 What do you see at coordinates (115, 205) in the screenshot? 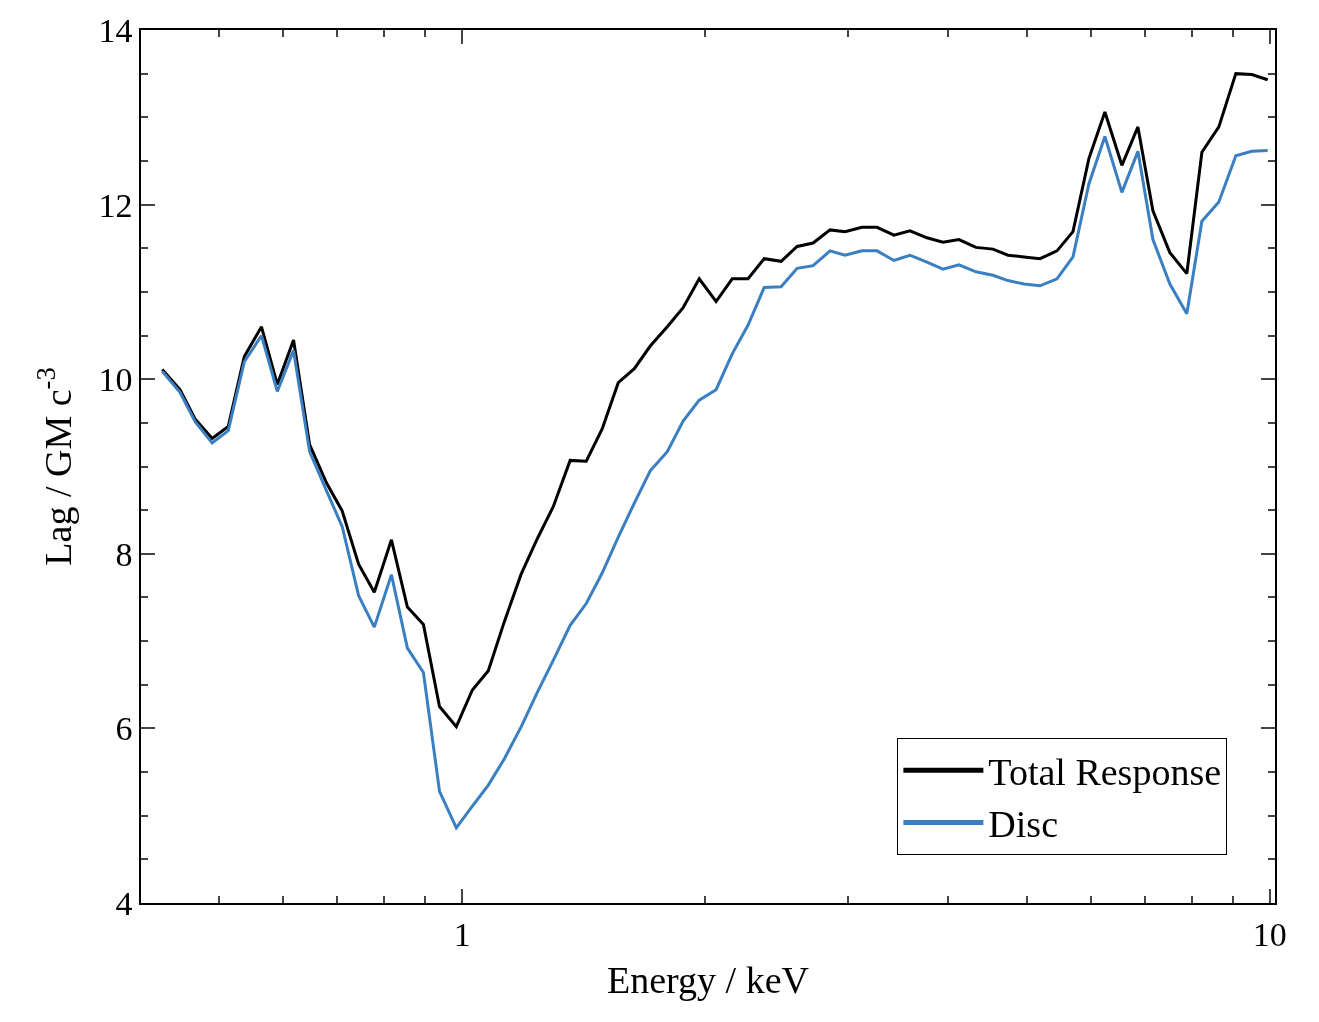
I see `y-tick-label: 12` at bounding box center [115, 205].